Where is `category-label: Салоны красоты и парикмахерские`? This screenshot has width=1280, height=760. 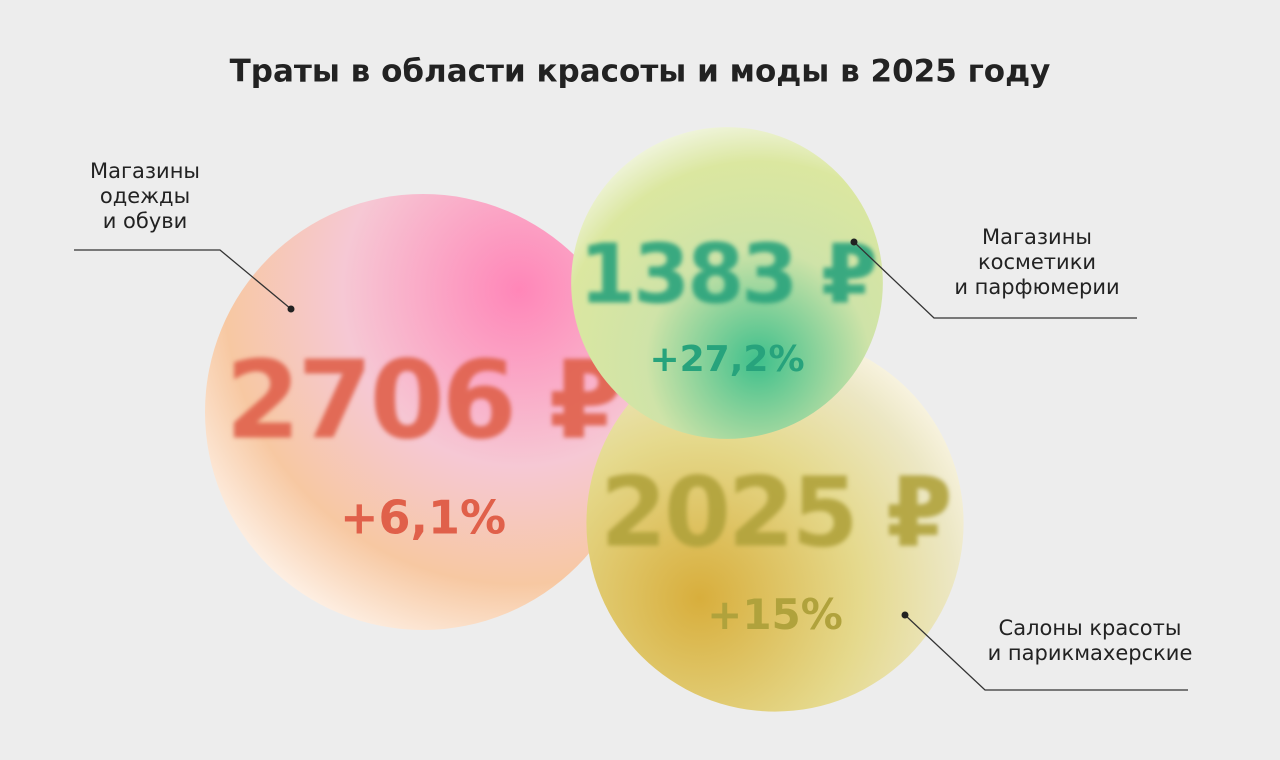
category-label: Салоны красоты и парикмахерские is located at coordinates (1090, 640).